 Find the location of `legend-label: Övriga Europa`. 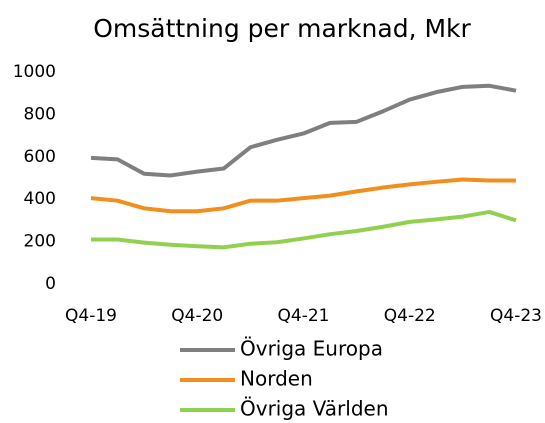

legend-label: Övriga Europa is located at coordinates (311, 349).